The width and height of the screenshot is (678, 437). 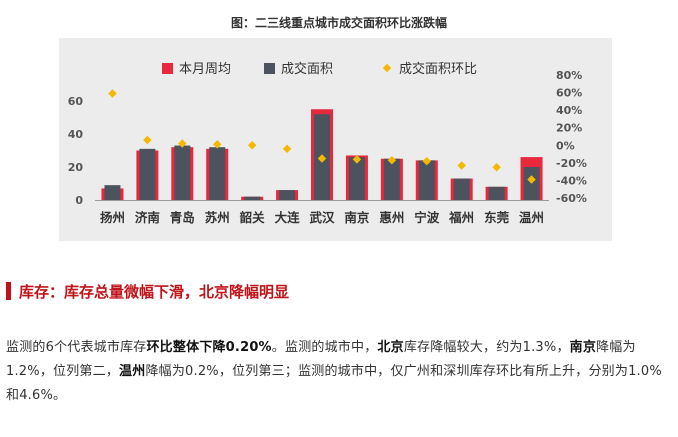 I want to click on legend-label: 本月周均, so click(x=205, y=69).